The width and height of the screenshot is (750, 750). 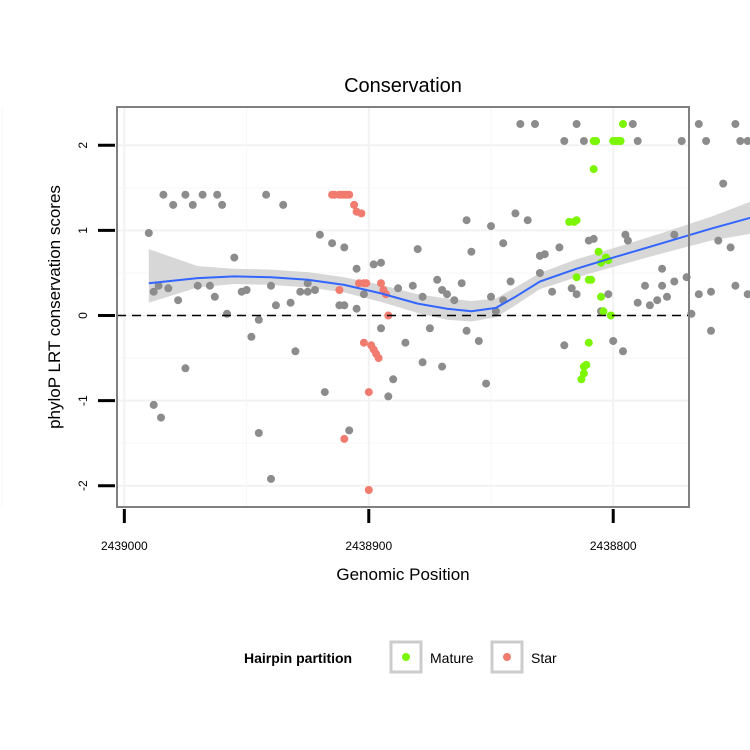 What do you see at coordinates (613, 546) in the screenshot?
I see `x-tick-label: 2438800` at bounding box center [613, 546].